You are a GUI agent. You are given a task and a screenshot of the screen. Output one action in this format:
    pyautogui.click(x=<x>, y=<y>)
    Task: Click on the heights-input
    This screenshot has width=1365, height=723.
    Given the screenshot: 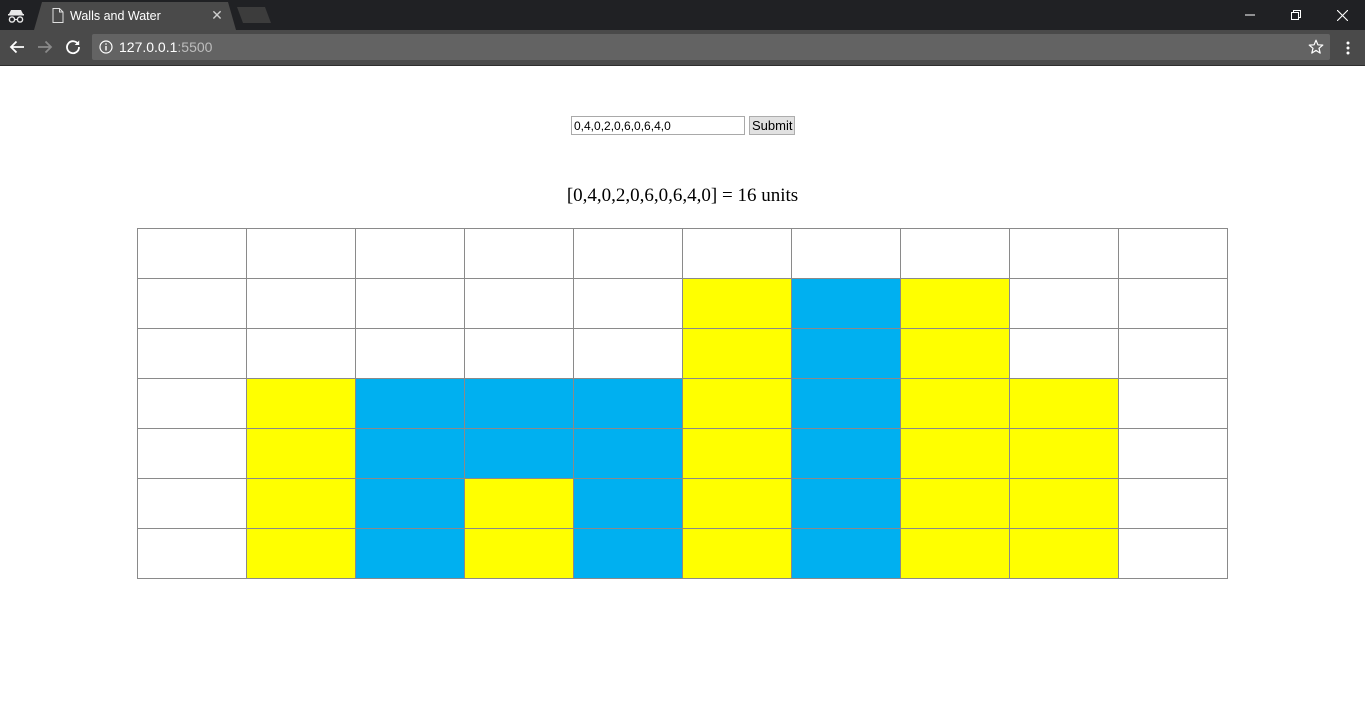 What is the action you would take?
    pyautogui.click(x=658, y=125)
    